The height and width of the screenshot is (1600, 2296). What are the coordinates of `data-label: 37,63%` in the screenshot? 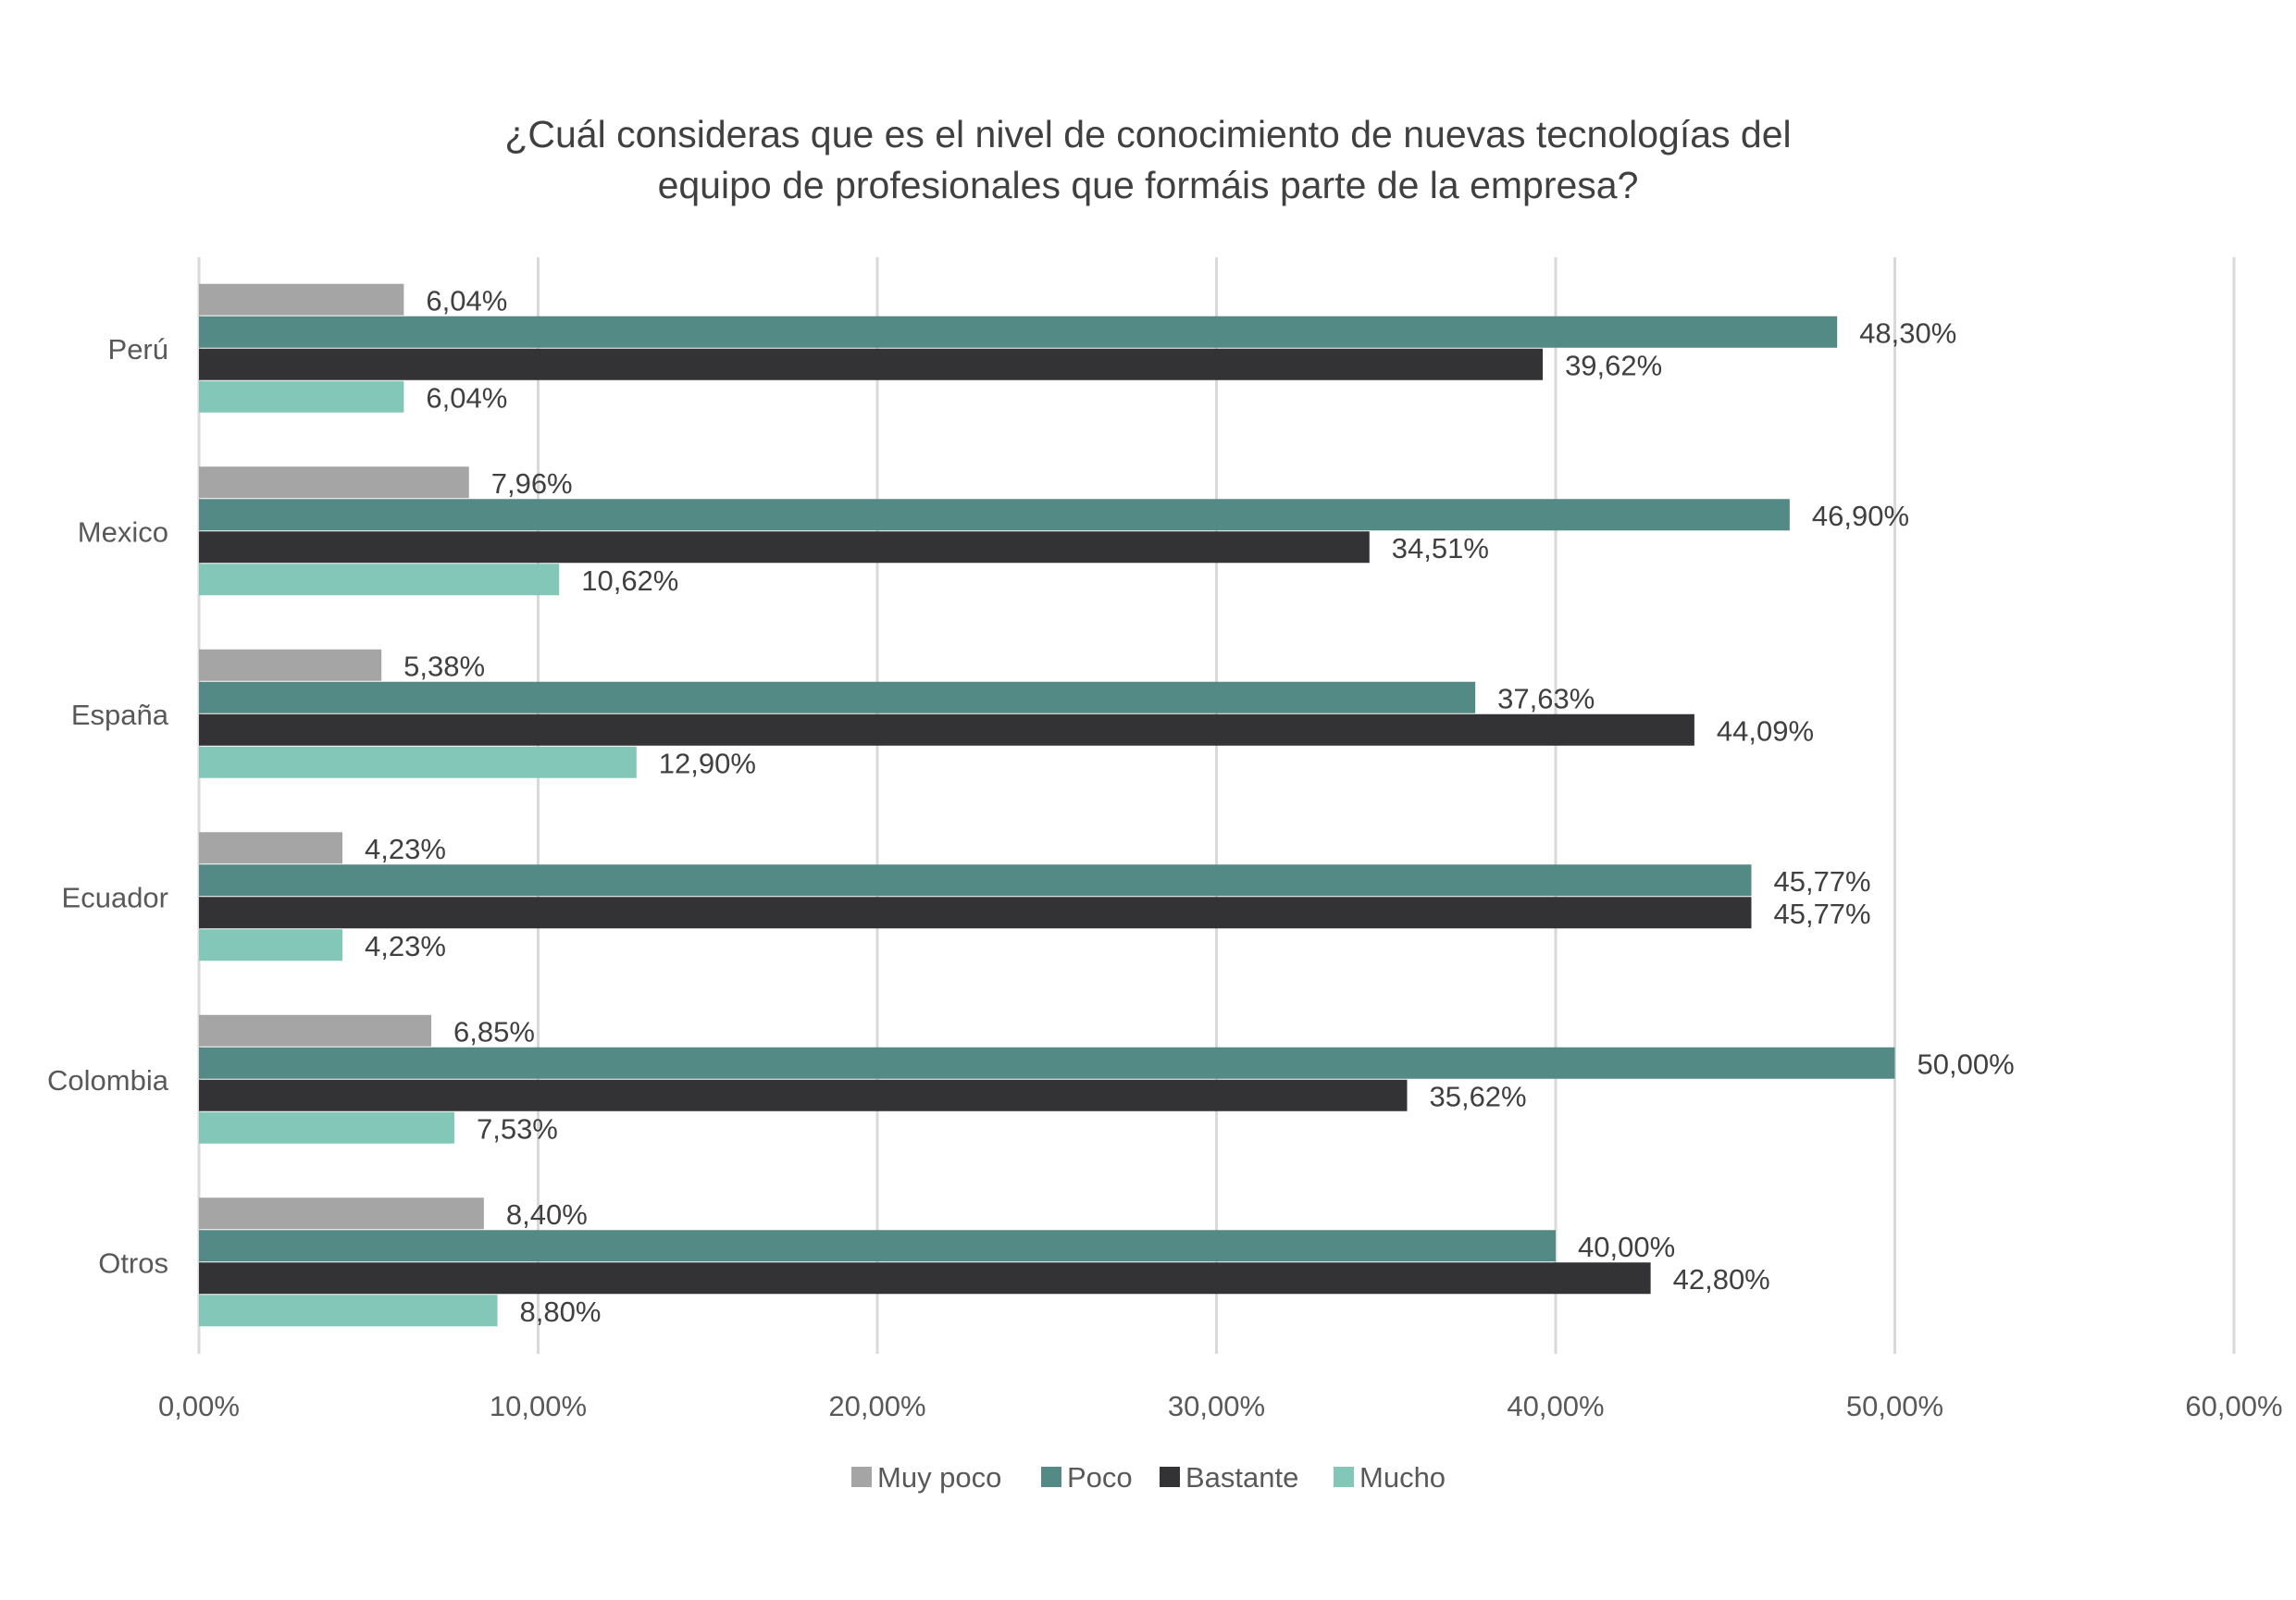 It's located at (1546, 698).